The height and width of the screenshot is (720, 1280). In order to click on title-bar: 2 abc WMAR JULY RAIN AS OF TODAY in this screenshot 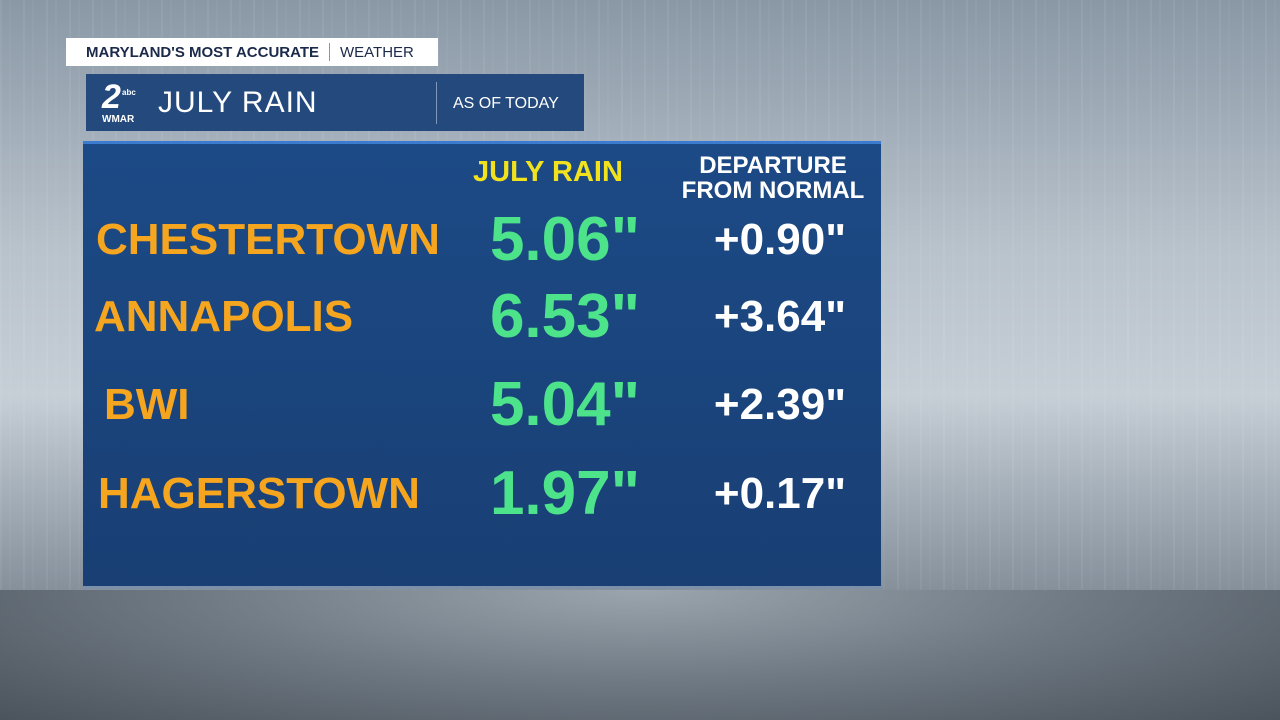, I will do `click(335, 102)`.